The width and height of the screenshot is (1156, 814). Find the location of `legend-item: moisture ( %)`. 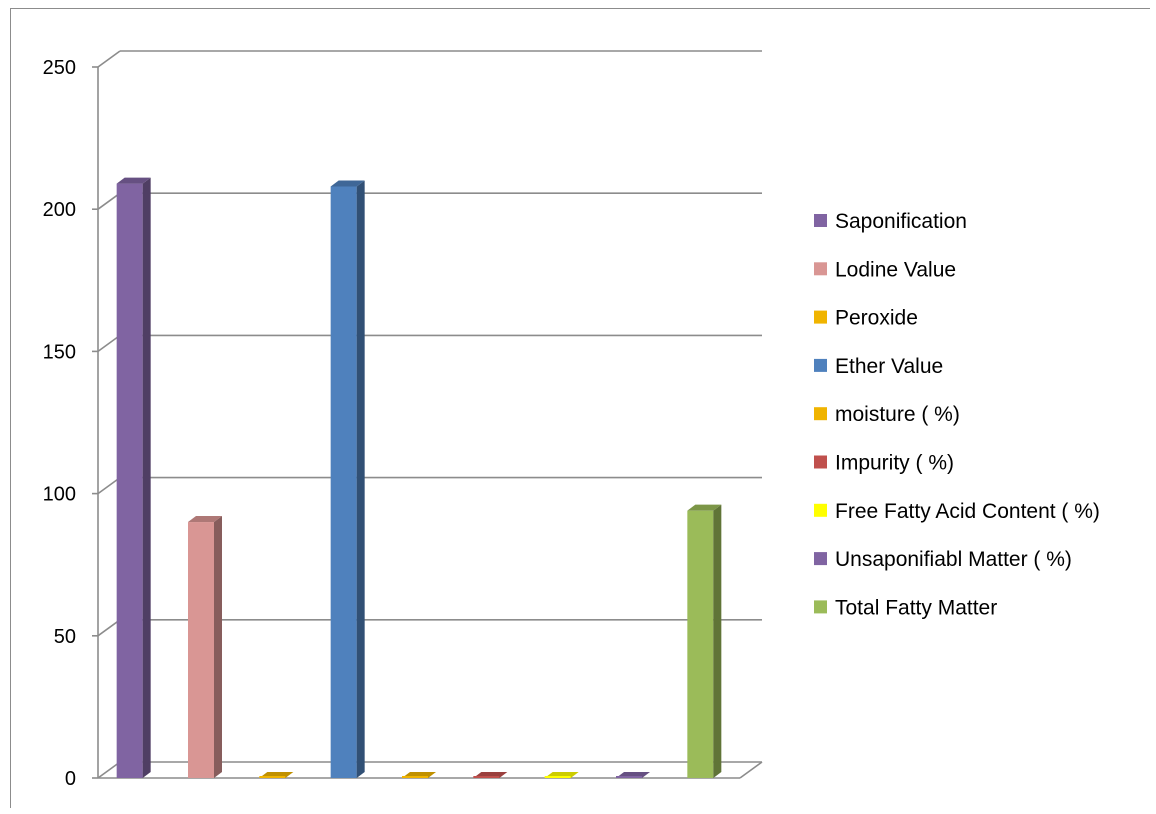

legend-item: moisture ( %) is located at coordinates (887, 414).